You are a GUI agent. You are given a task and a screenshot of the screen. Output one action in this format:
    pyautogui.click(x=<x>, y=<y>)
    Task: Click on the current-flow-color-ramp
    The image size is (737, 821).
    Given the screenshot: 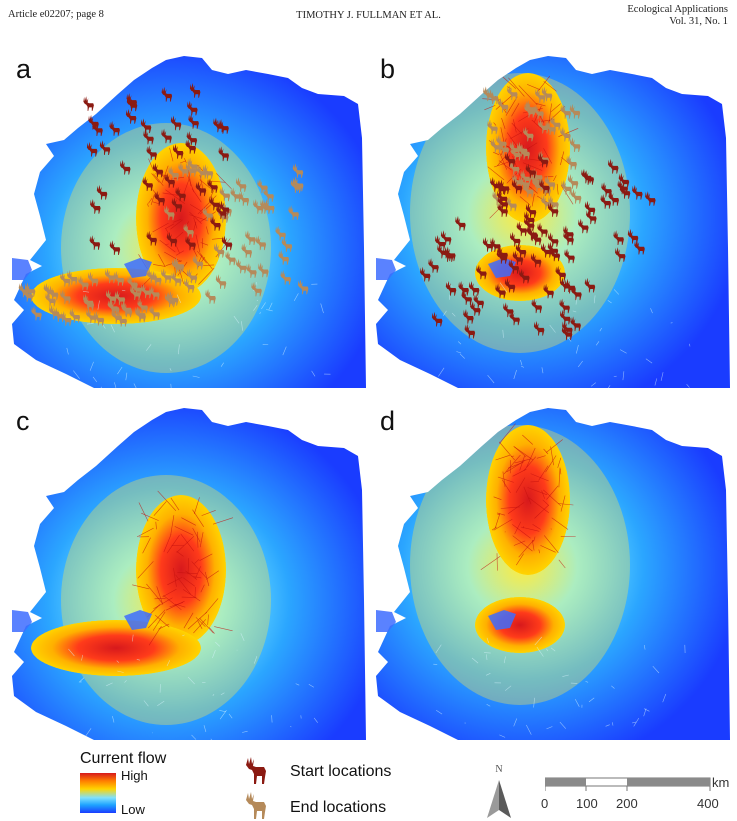 What is the action you would take?
    pyautogui.click(x=98, y=793)
    